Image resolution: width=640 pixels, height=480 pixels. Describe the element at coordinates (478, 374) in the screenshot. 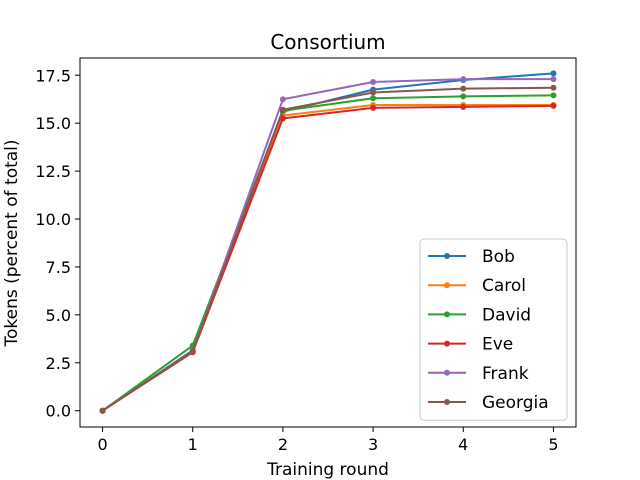

I see `legend-item: Frank` at that location.